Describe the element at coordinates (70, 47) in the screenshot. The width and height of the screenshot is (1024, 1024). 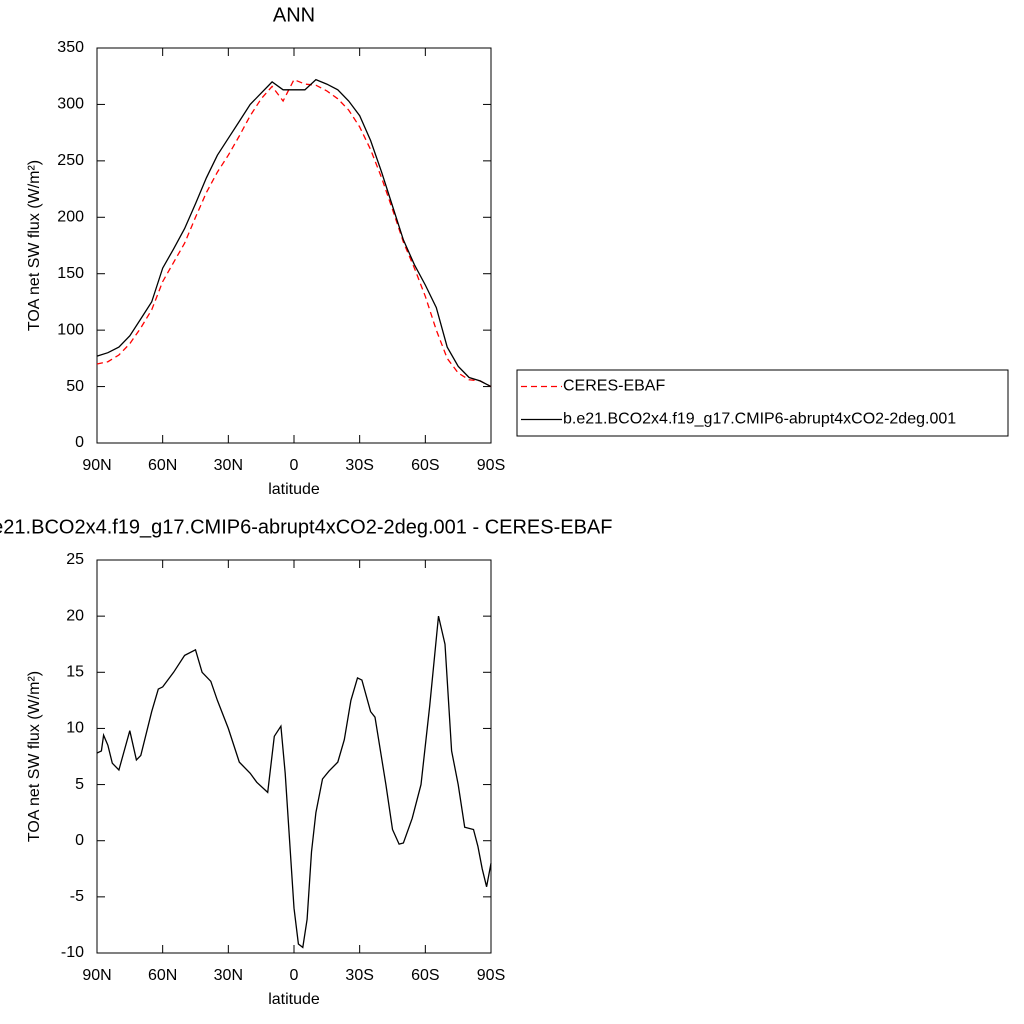
I see `y-tick-label: 350` at that location.